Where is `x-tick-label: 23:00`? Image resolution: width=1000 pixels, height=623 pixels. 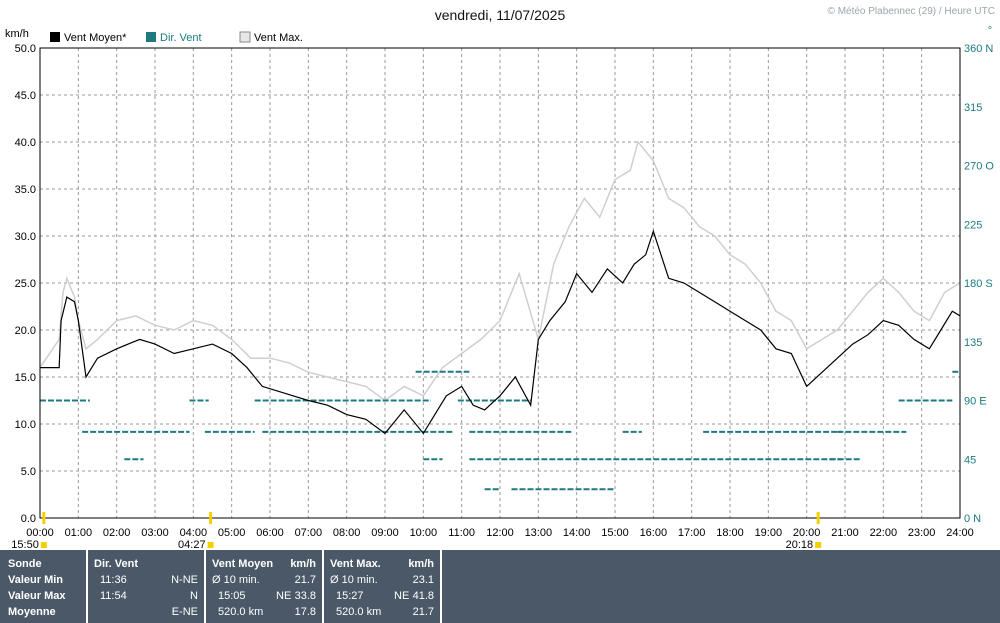 x-tick-label: 23:00 is located at coordinates (922, 533).